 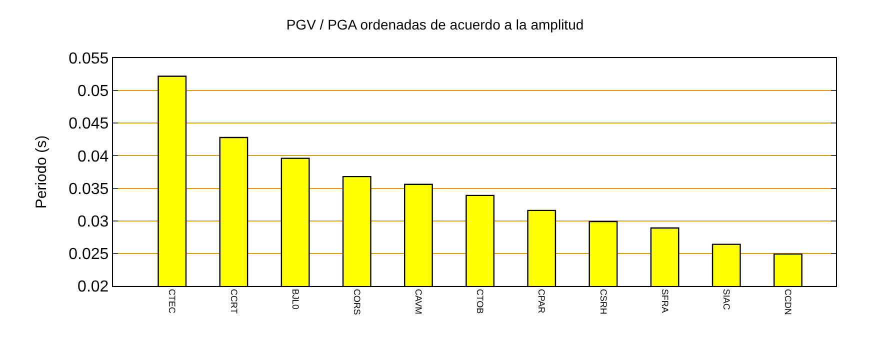 What do you see at coordinates (726, 299) in the screenshot?
I see `x-tick-label: SIAC` at bounding box center [726, 299].